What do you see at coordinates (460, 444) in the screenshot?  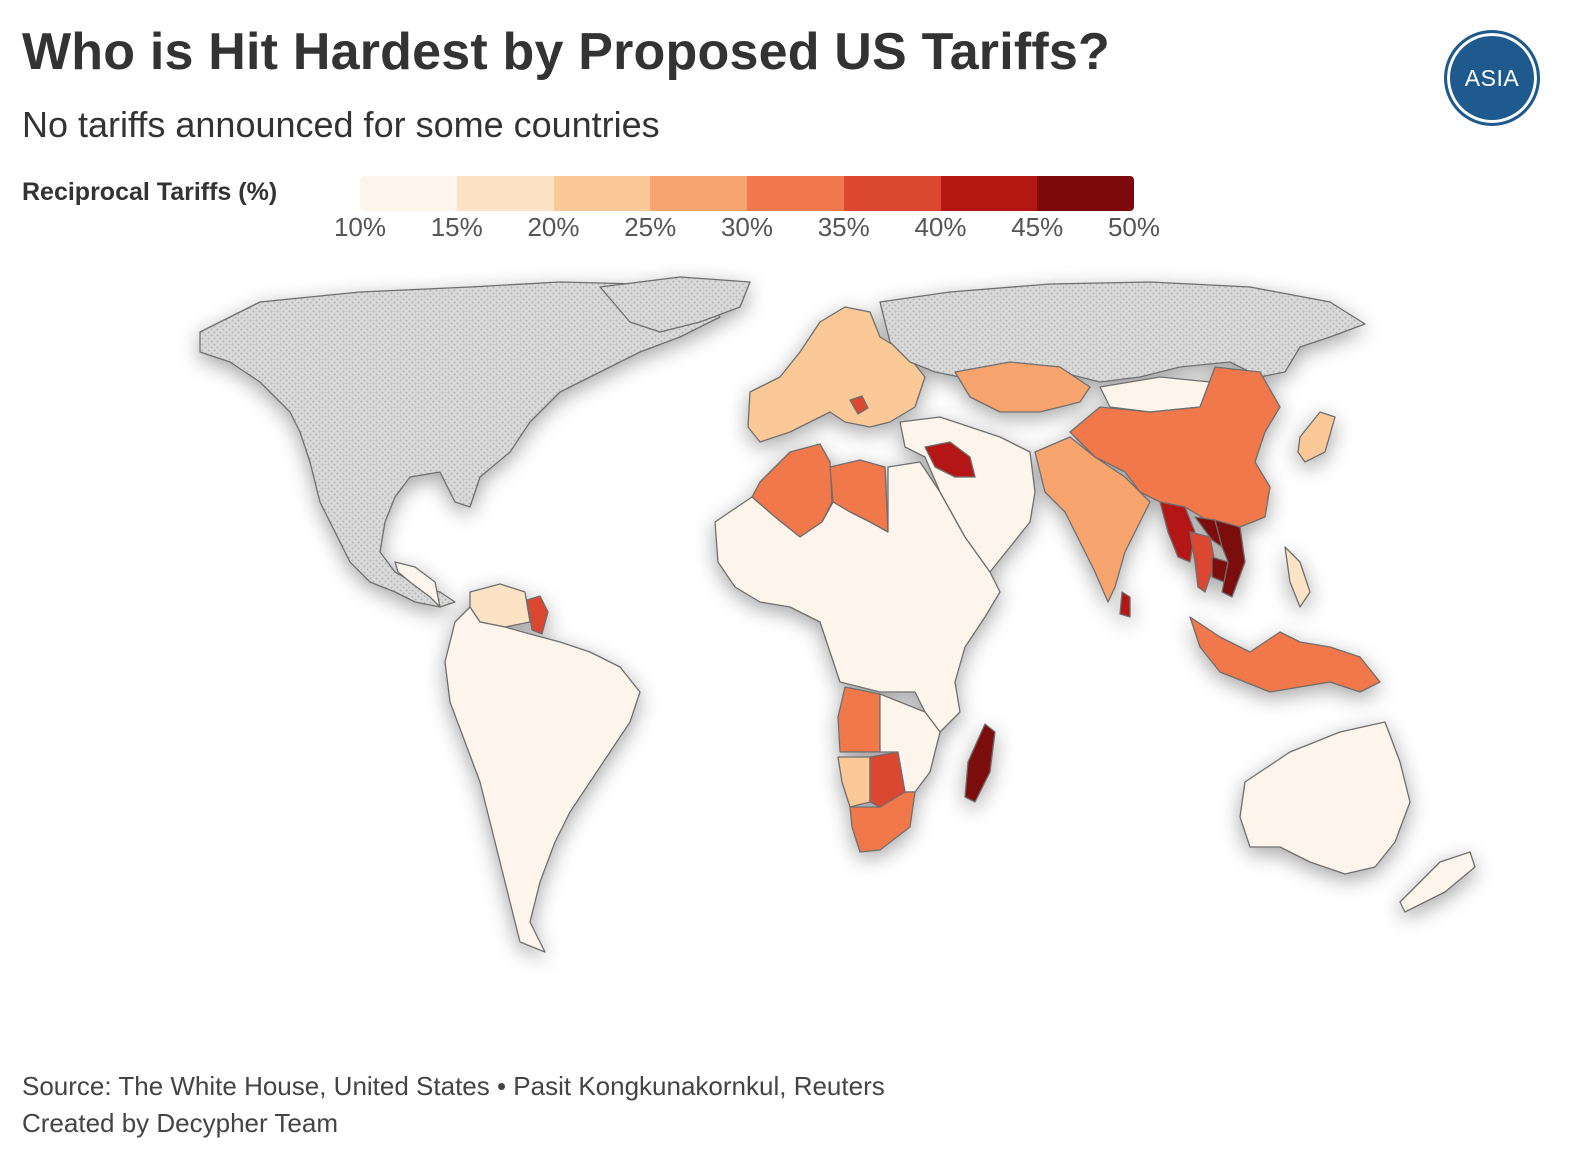 I see `region-north-america` at bounding box center [460, 444].